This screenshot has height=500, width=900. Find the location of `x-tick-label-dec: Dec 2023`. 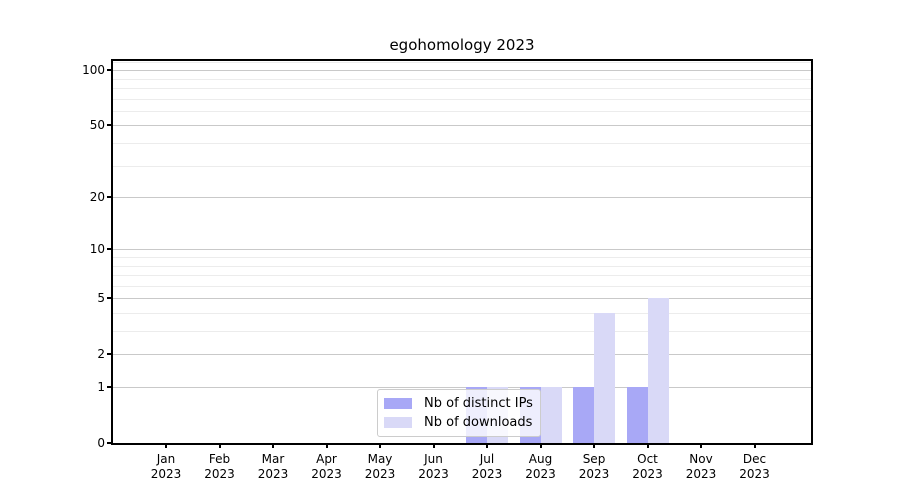

x-tick-label-dec: Dec 2023 is located at coordinates (755, 467).